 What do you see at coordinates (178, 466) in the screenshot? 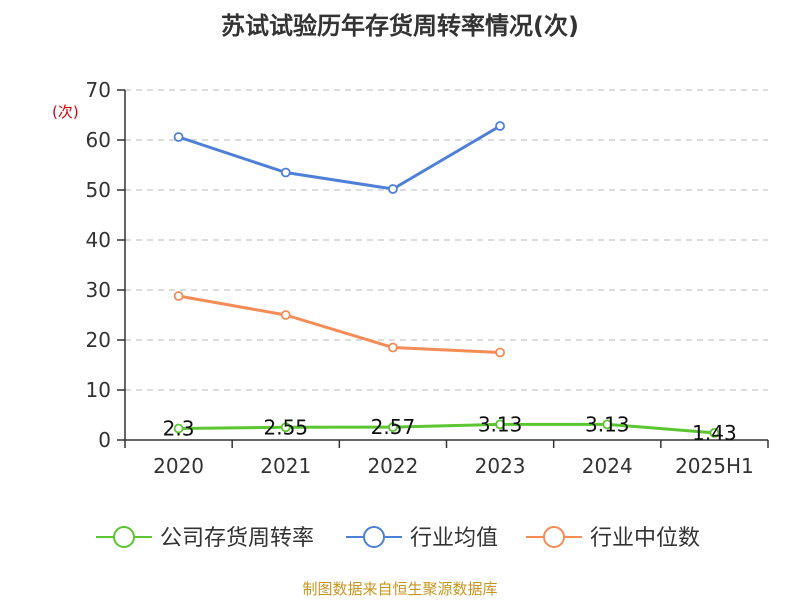
I see `x-tick-label: 2020` at bounding box center [178, 466].